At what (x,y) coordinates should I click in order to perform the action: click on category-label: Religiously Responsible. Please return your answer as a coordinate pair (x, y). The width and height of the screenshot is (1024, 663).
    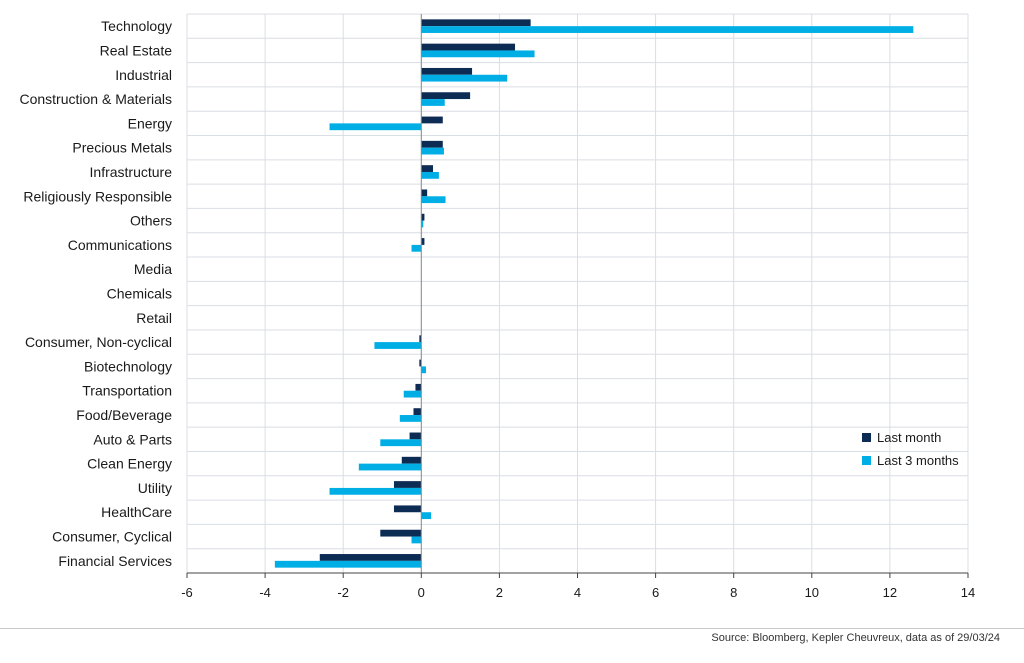
    Looking at the image, I should click on (97, 196).